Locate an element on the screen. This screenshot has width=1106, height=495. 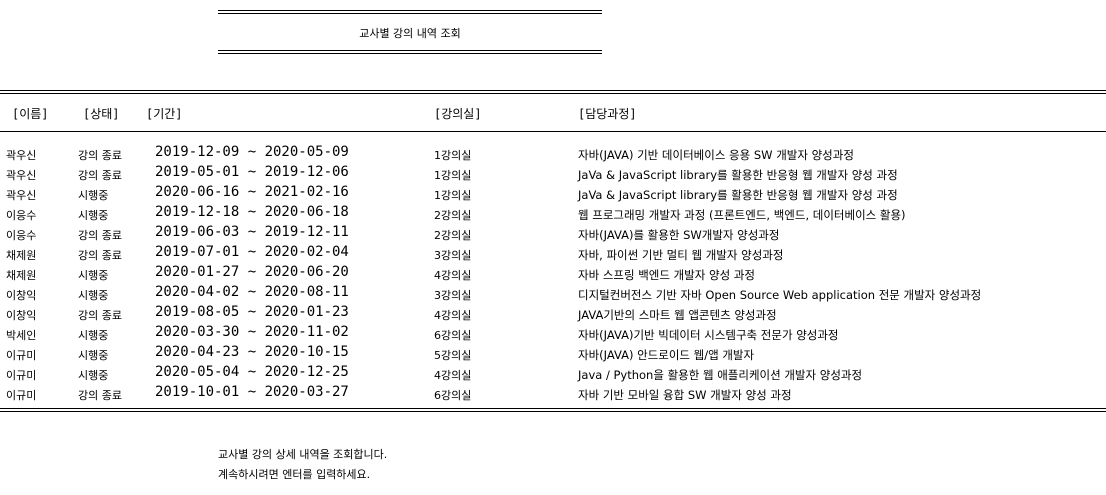
title-box: 교사별 강의 내역 조회 is located at coordinates (410, 32).